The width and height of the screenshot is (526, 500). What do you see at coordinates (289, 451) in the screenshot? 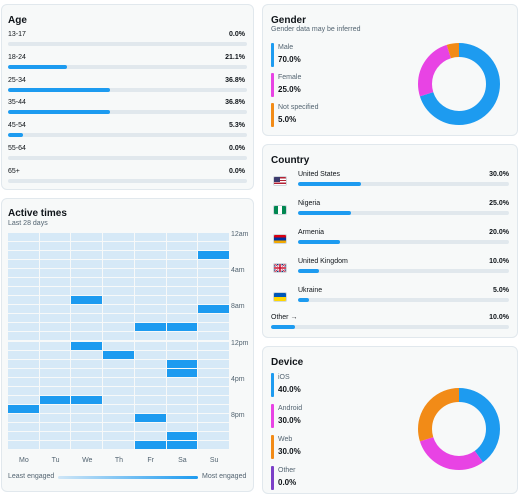
I see `device-legend-value: 30.0%` at bounding box center [289, 451].